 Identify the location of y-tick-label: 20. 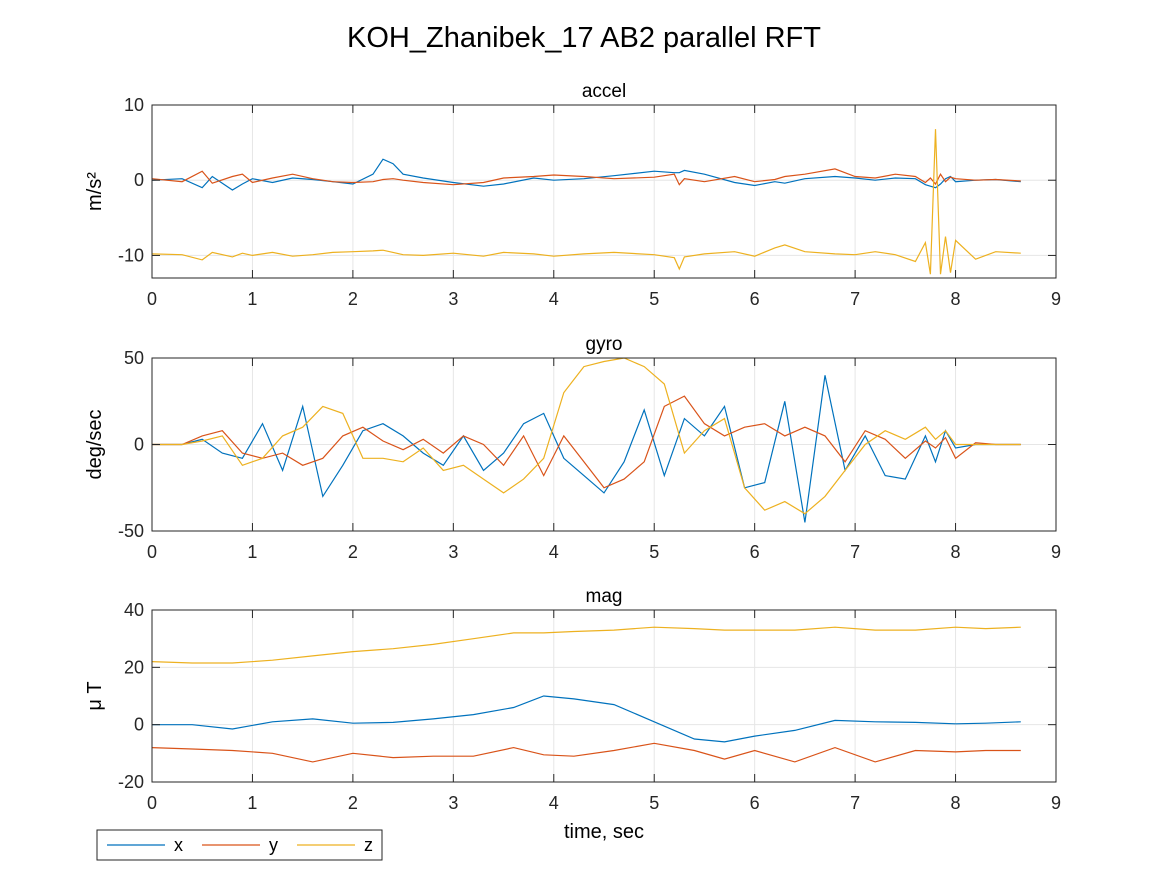
(134, 667).